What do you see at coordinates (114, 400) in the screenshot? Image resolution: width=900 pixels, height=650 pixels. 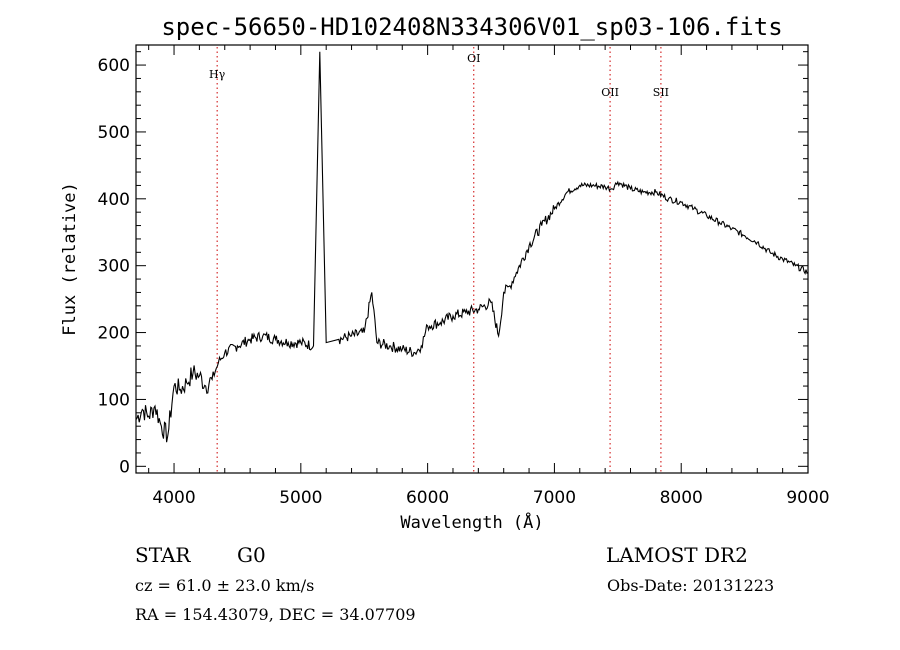 I see `y-tick-label: 100` at bounding box center [114, 400].